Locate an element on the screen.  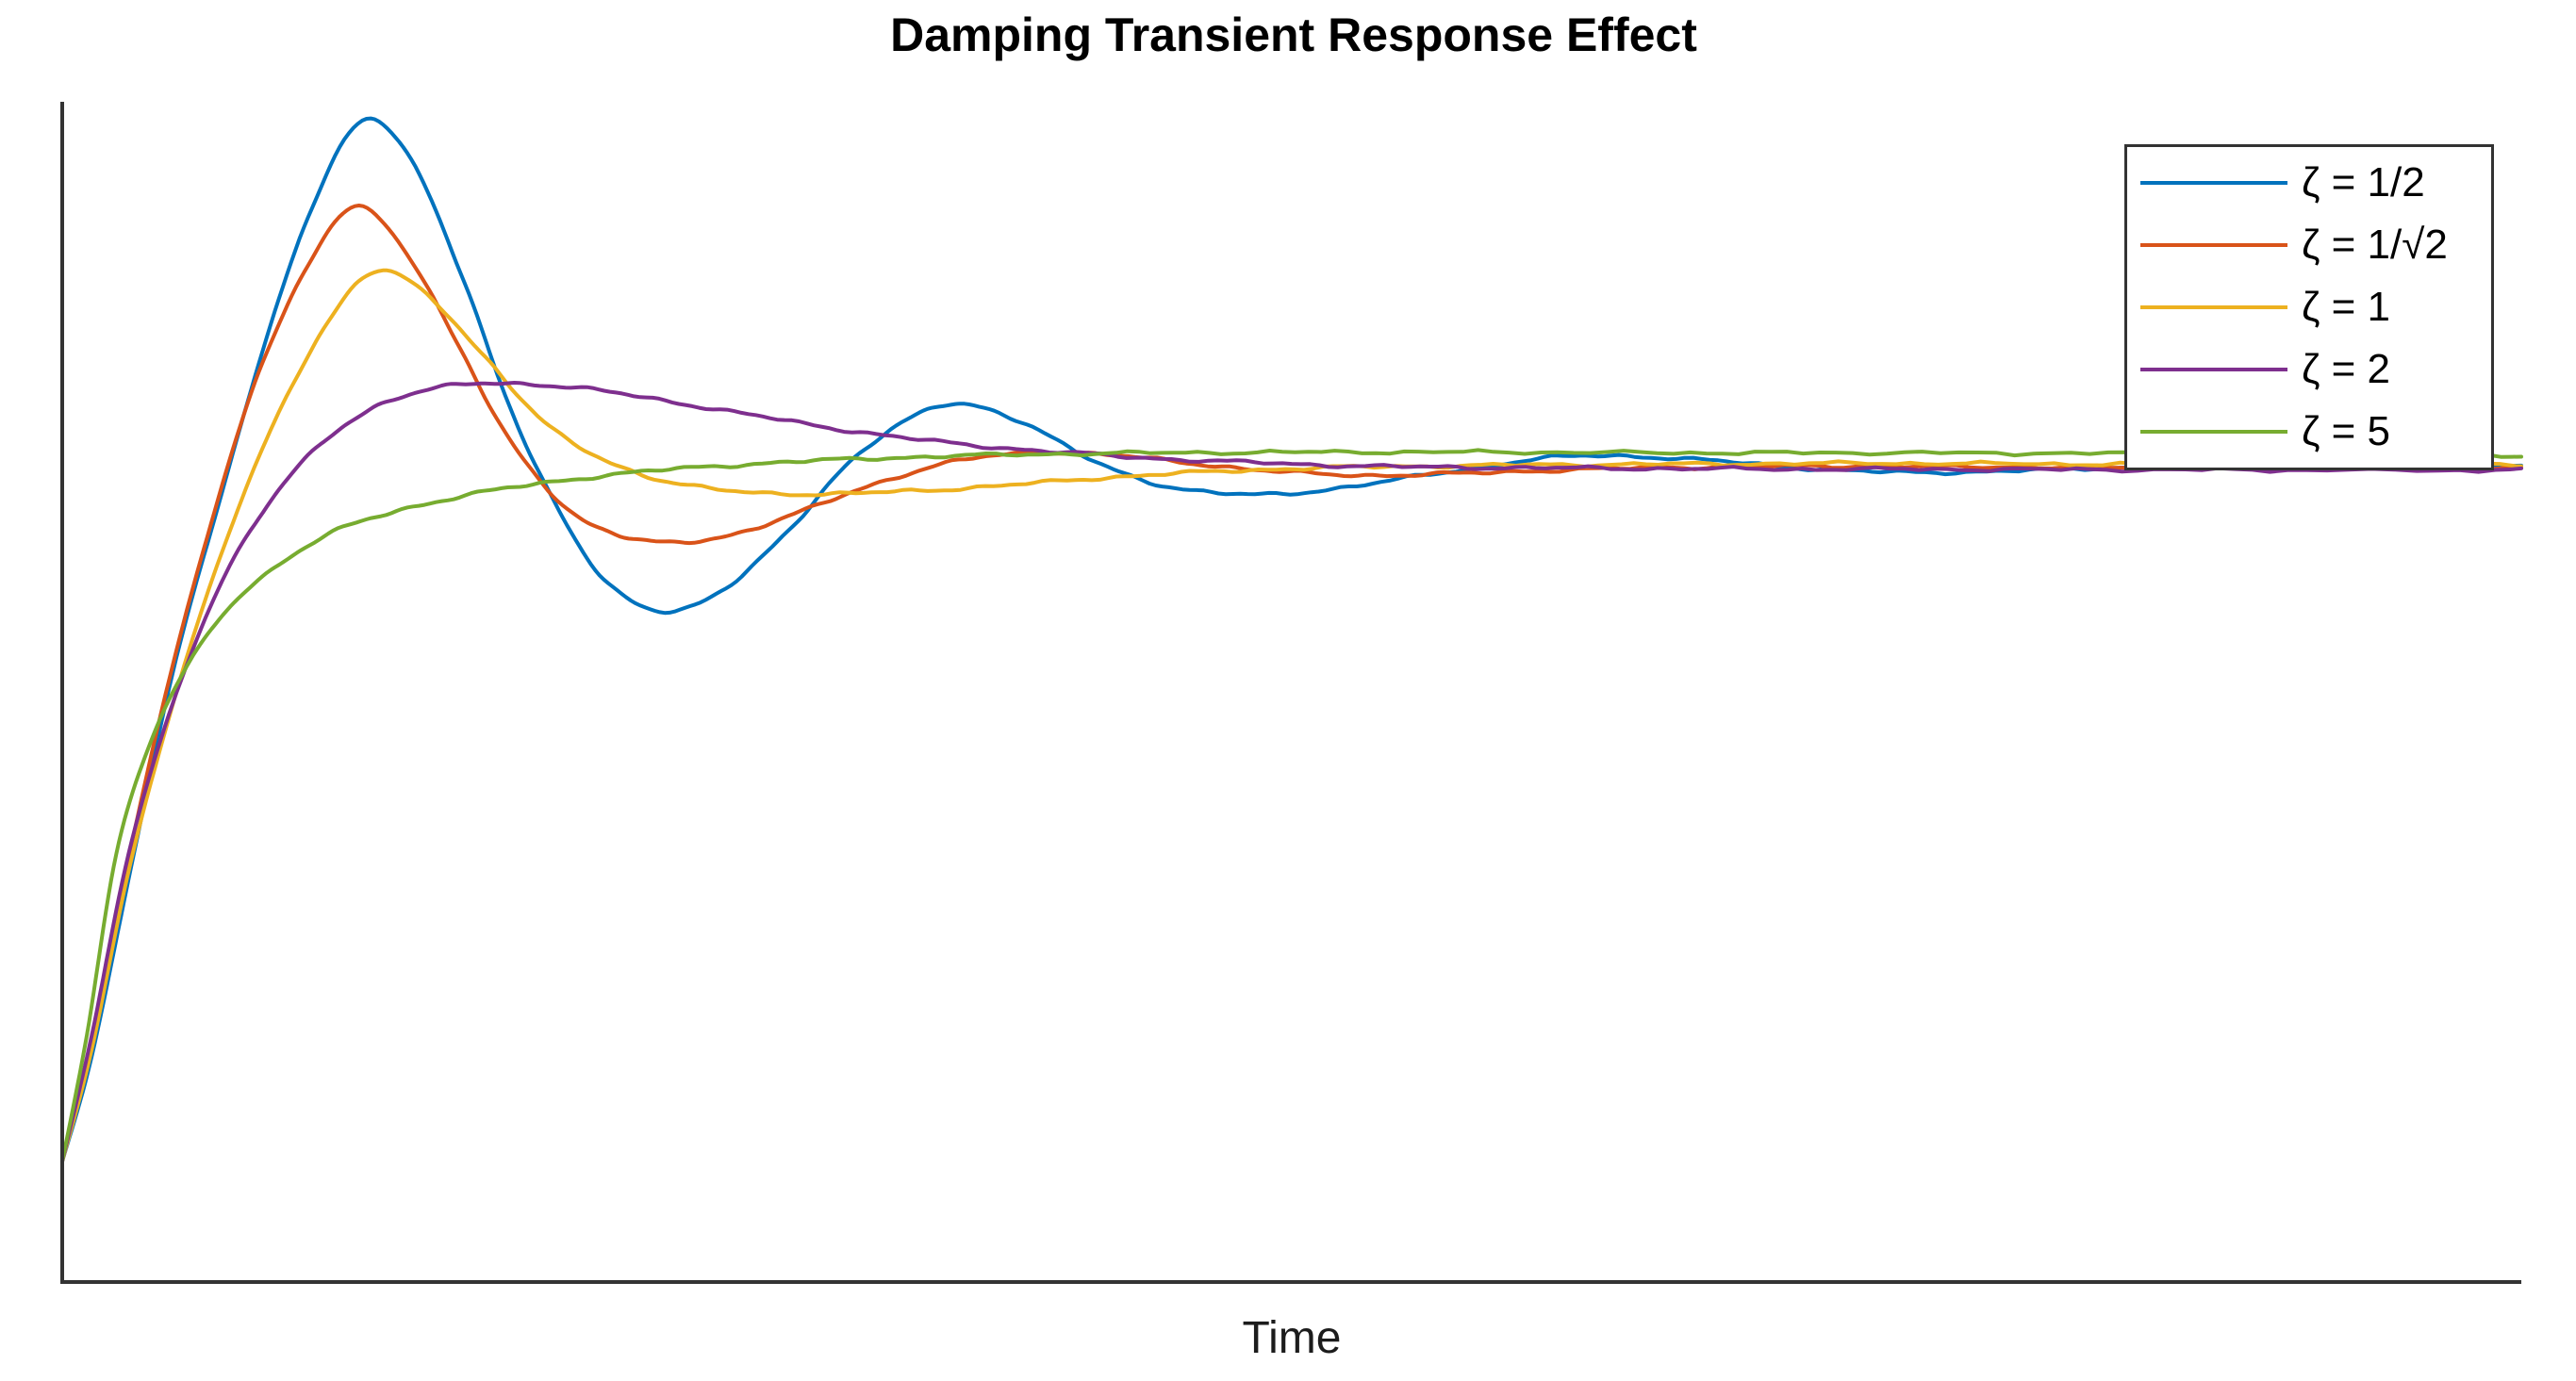
legend-item: ζ = 1/2 is located at coordinates (2315, 183).